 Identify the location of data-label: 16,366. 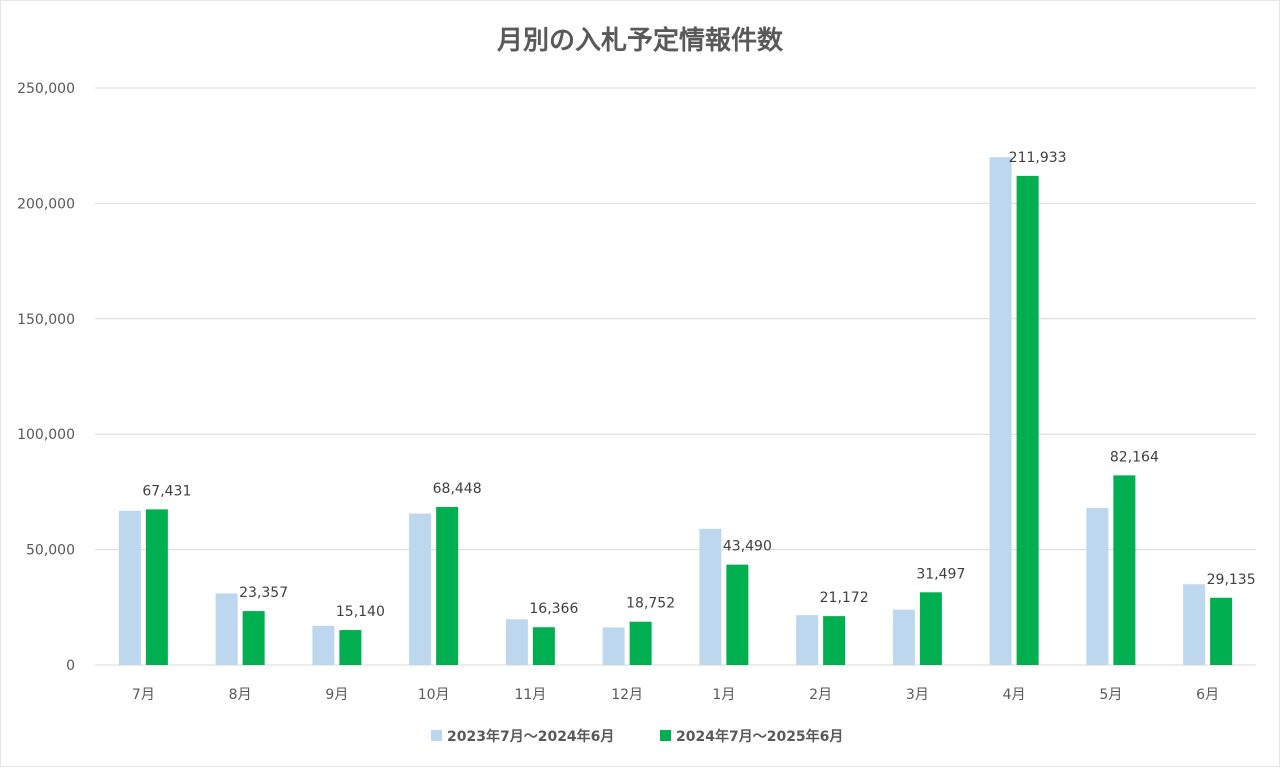
(553, 609).